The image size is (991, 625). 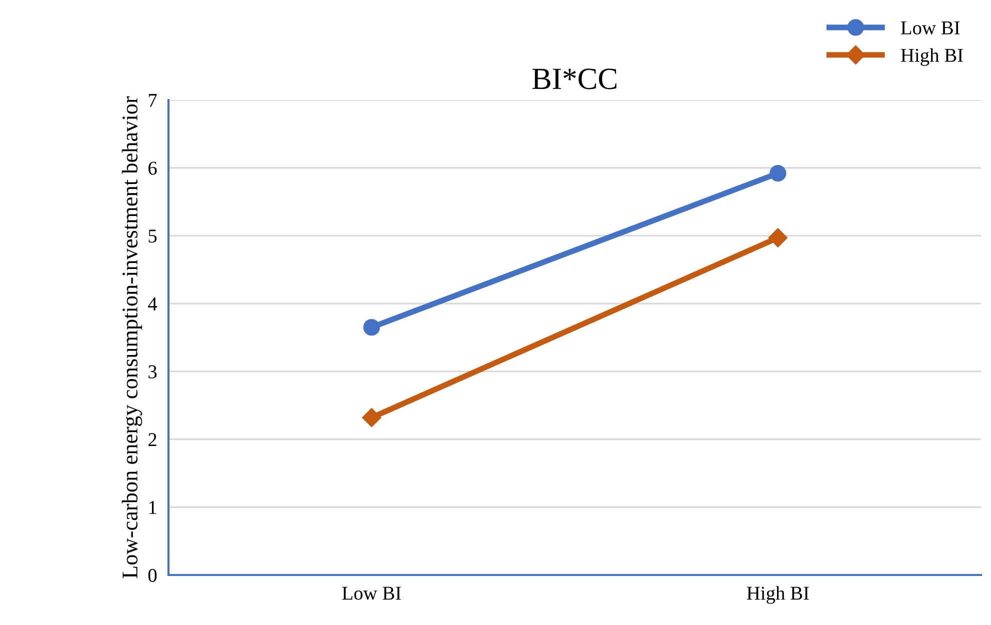 I want to click on legend-label: High BI, so click(x=931, y=57).